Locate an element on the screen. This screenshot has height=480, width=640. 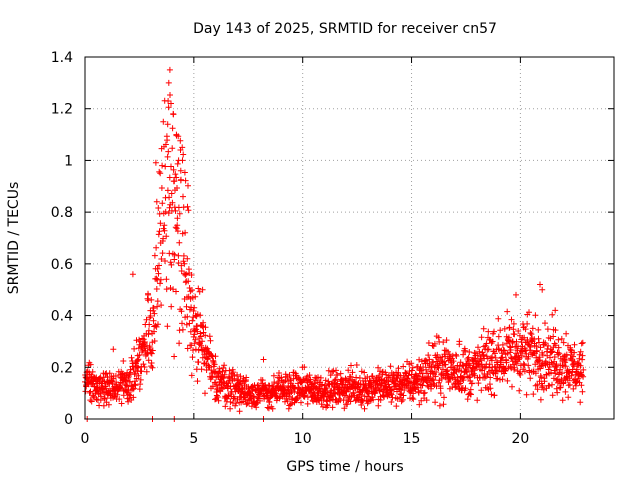
y-tick-label: 0.4 is located at coordinates (62, 317).